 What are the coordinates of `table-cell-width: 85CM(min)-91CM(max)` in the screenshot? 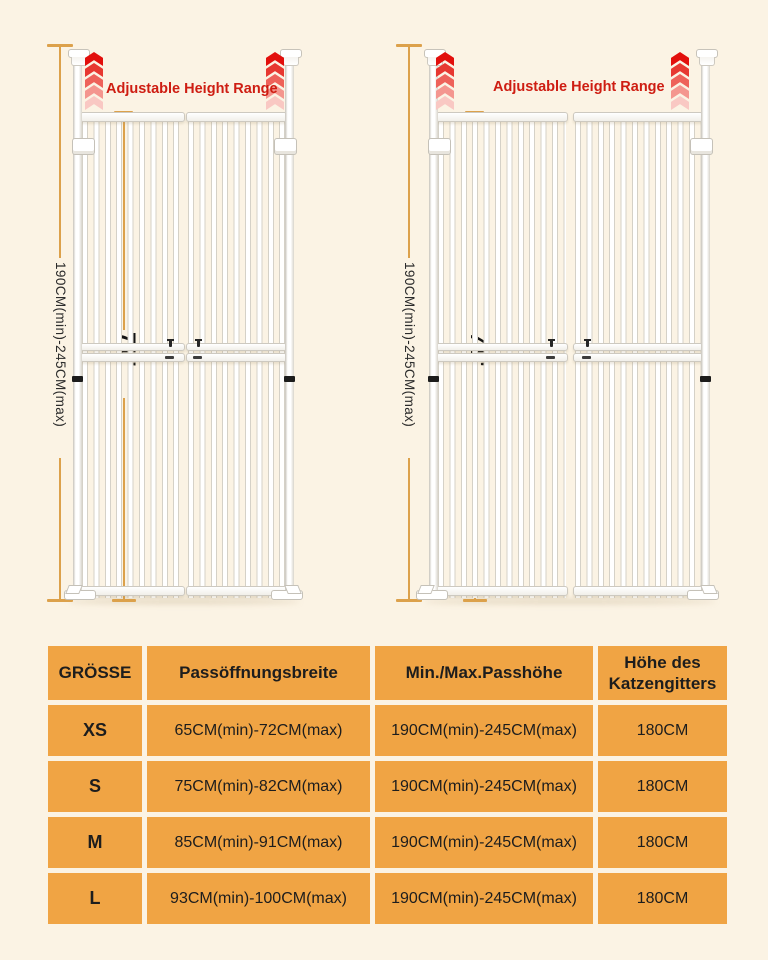 It's located at (258, 842).